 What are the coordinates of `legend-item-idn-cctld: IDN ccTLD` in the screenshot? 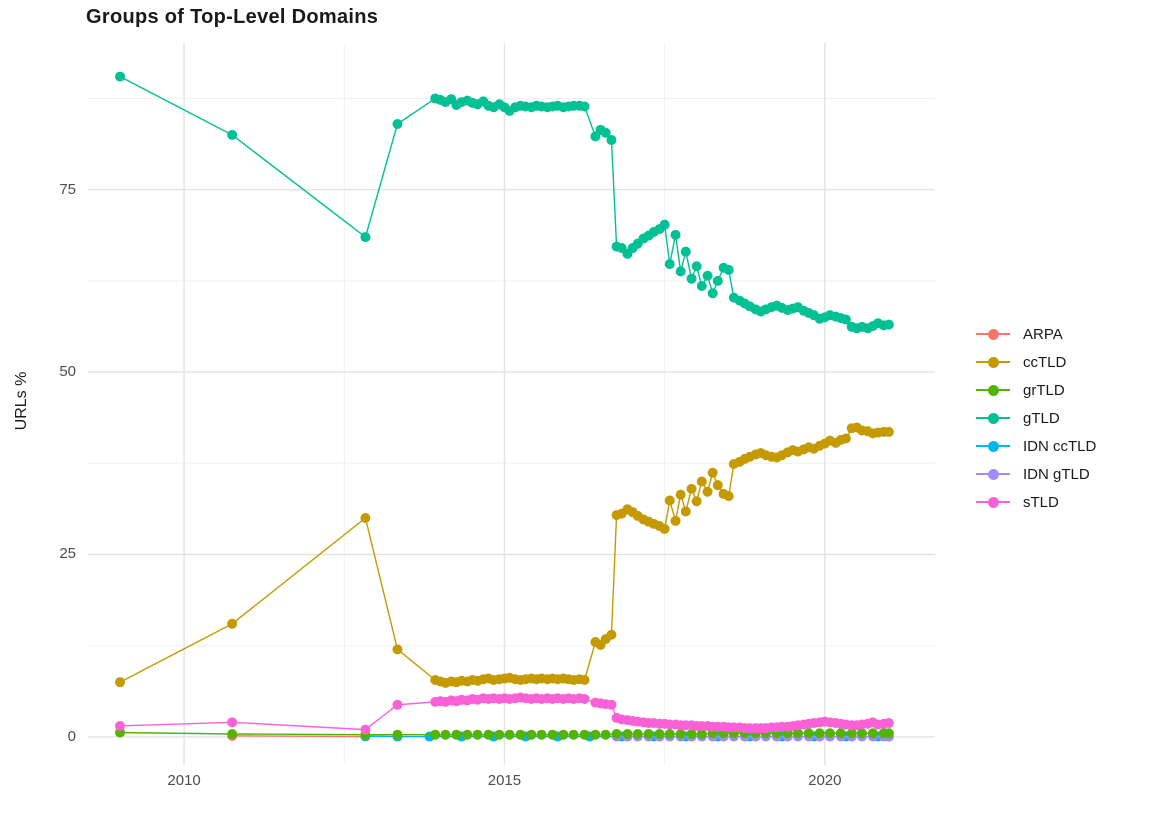 It's located at (1036, 446).